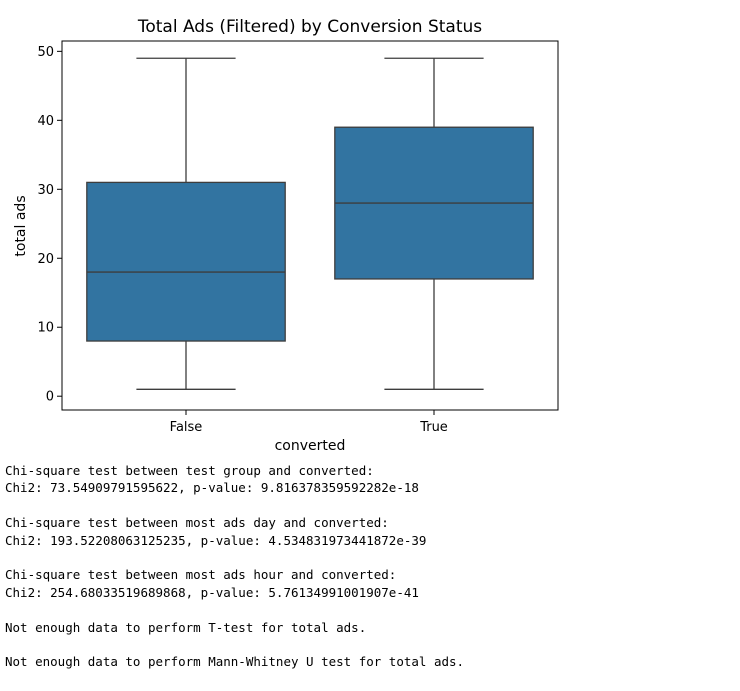 Image resolution: width=740 pixels, height=691 pixels. What do you see at coordinates (310, 446) in the screenshot?
I see `x-axis-label: converted` at bounding box center [310, 446].